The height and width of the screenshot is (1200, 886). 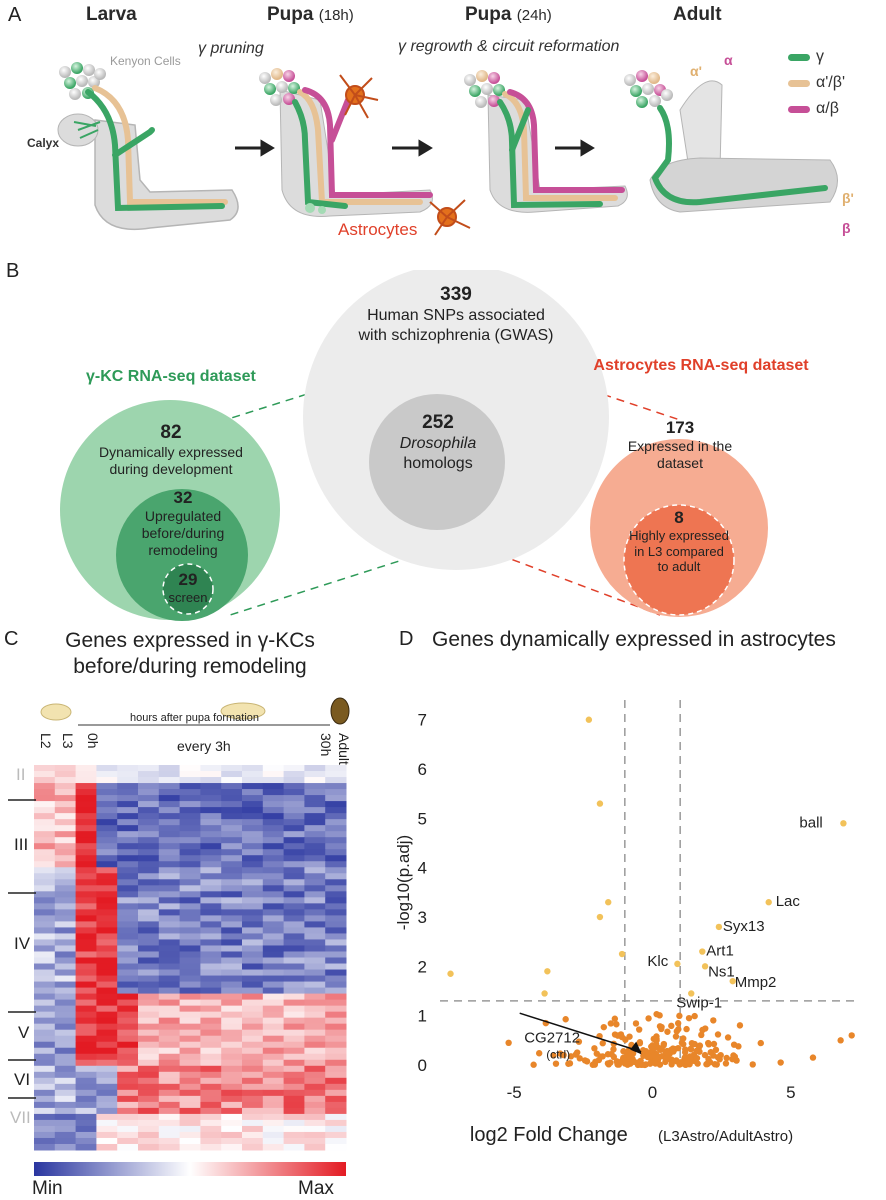 What do you see at coordinates (816, 109) in the screenshot?
I see `legend-item-alpha-beta: α/β` at bounding box center [816, 109].